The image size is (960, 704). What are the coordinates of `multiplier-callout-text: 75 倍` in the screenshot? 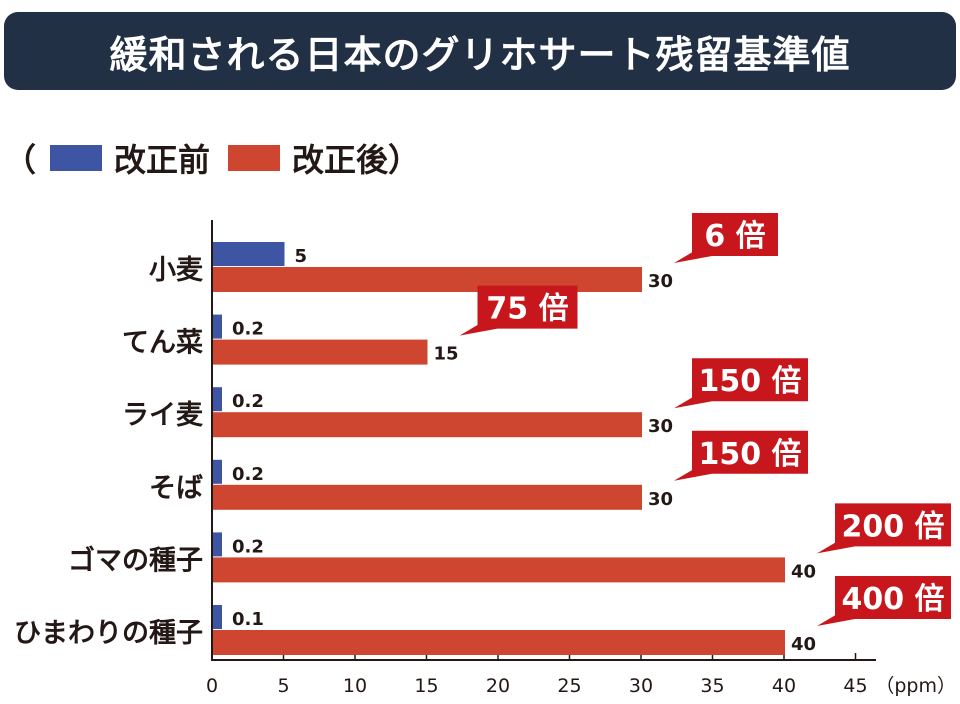 It's located at (527, 309).